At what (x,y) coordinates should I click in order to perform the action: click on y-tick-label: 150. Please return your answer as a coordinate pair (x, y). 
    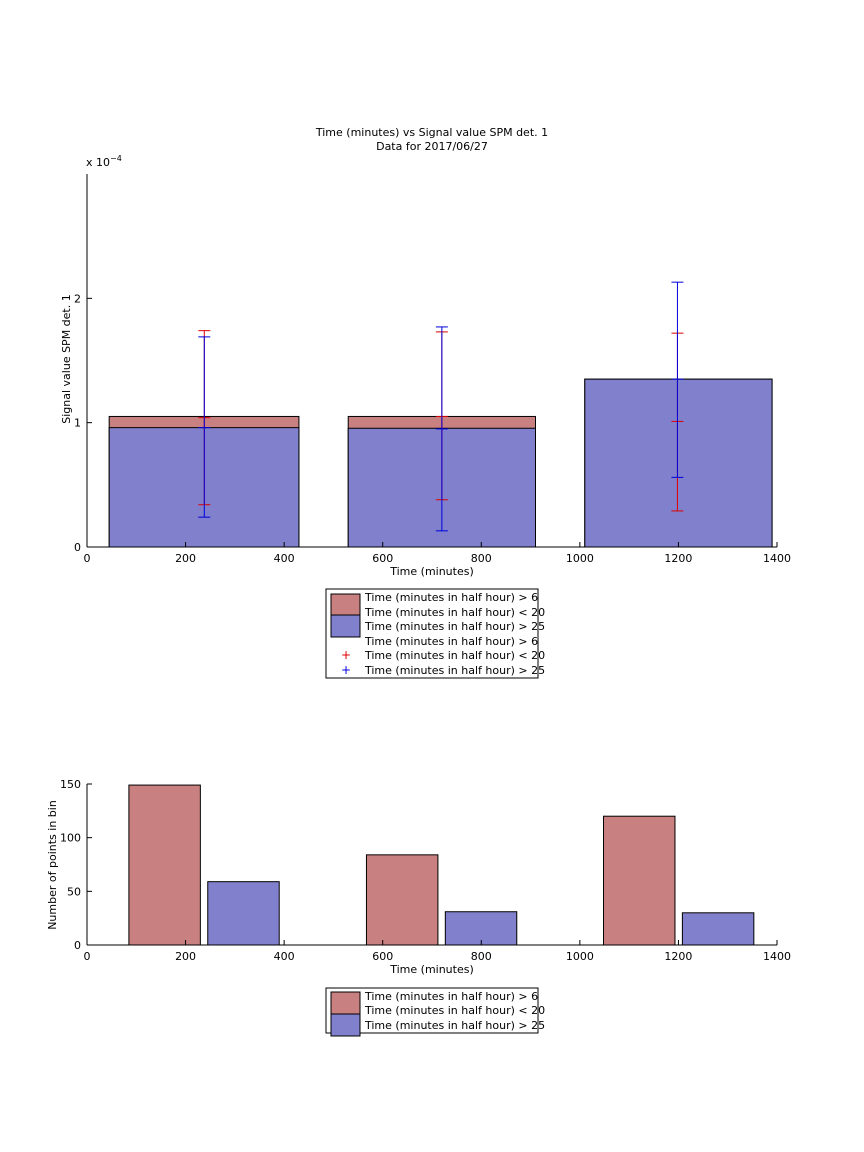
    Looking at the image, I should click on (70, 784).